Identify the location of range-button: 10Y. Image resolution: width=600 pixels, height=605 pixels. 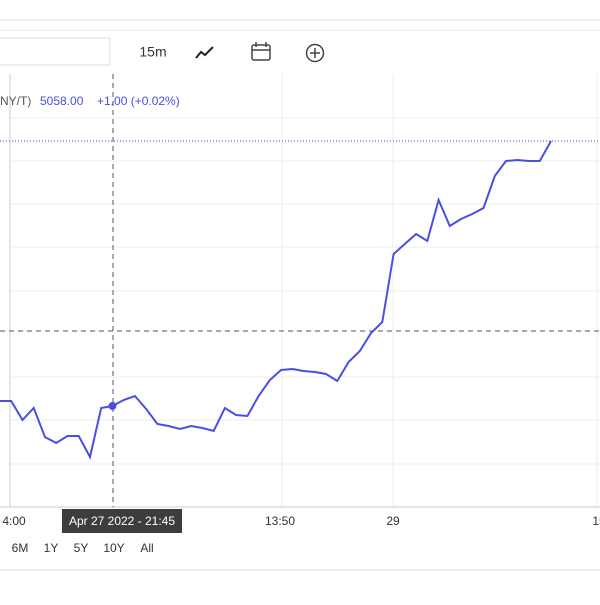
(113, 548).